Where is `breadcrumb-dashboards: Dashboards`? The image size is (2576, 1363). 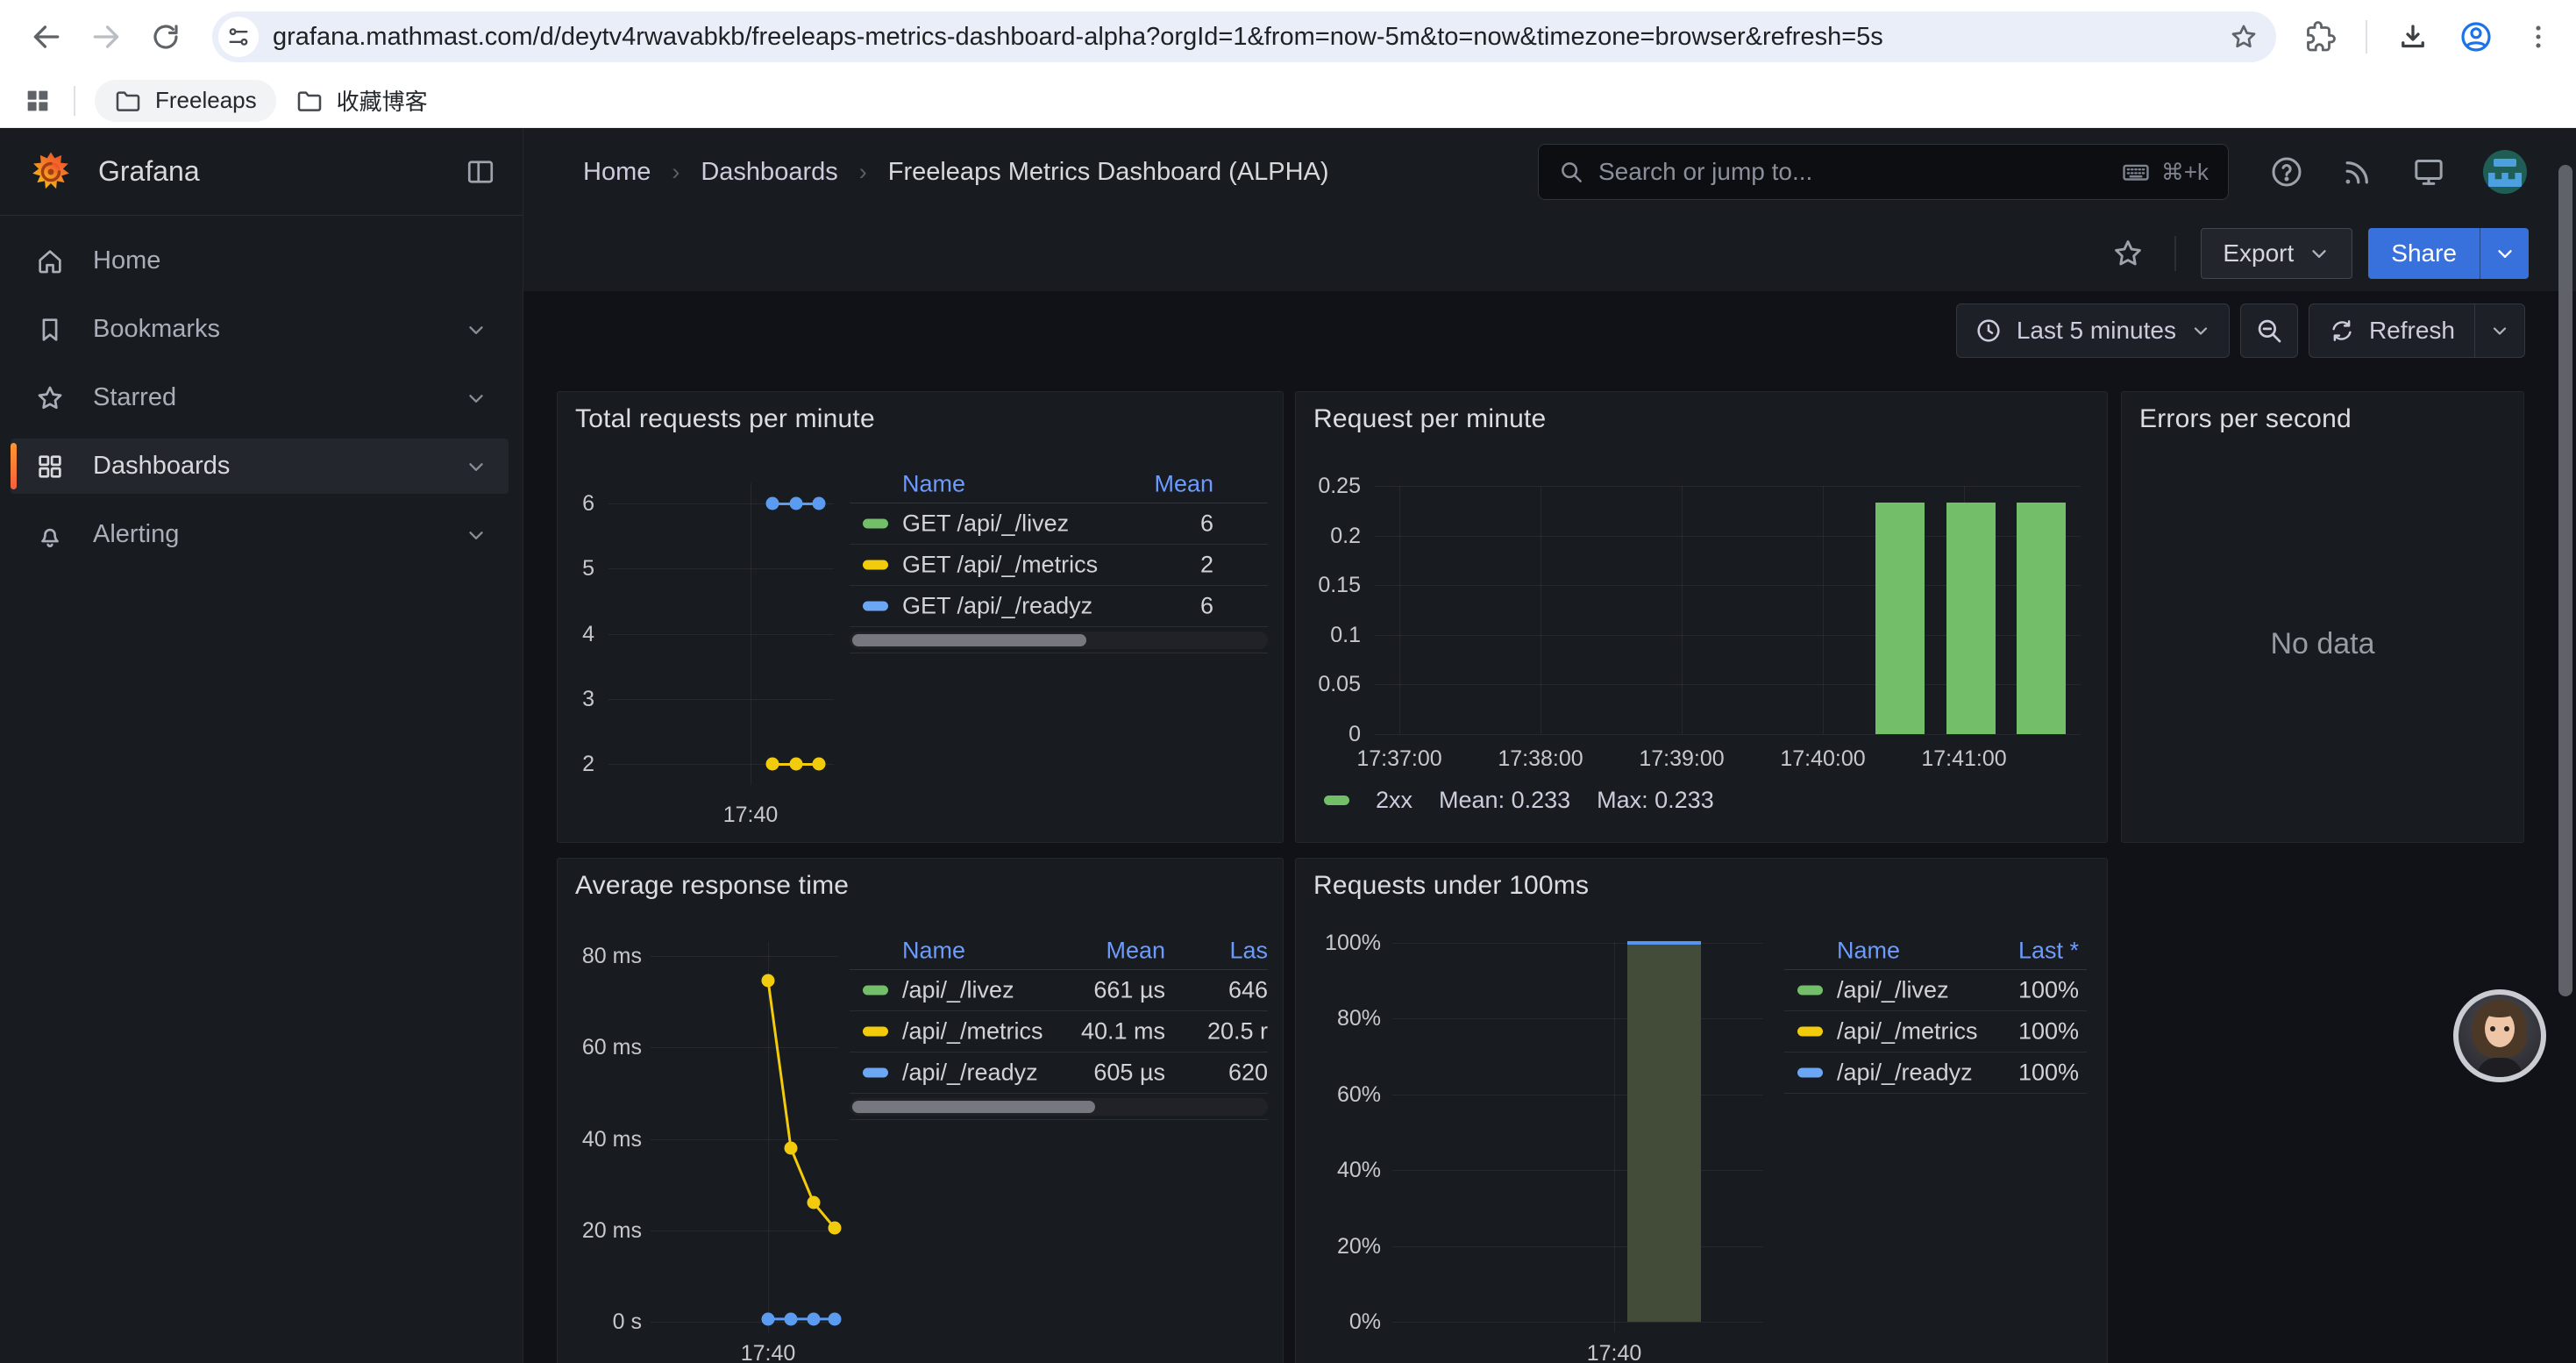 breadcrumb-dashboards: Dashboards is located at coordinates (769, 171).